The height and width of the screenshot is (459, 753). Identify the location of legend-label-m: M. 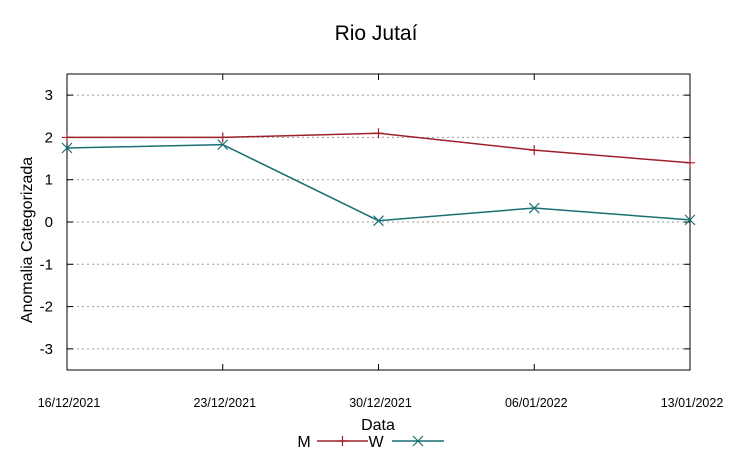
(303, 442).